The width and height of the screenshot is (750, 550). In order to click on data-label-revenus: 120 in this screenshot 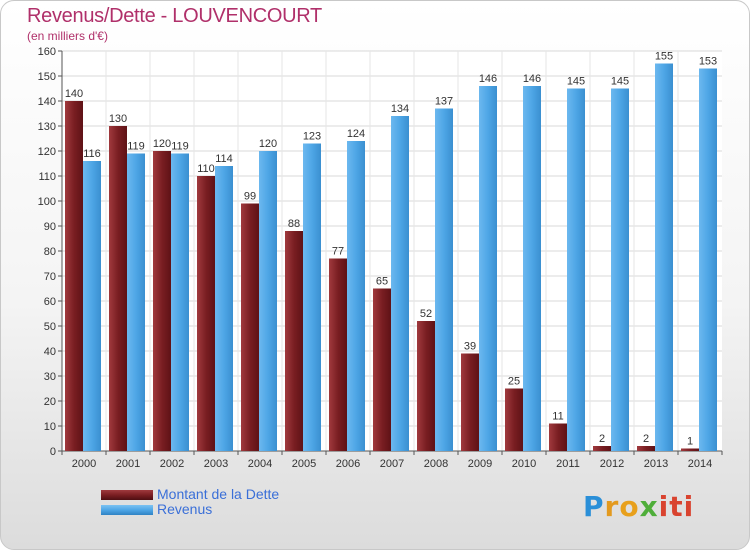, I will do `click(268, 144)`.